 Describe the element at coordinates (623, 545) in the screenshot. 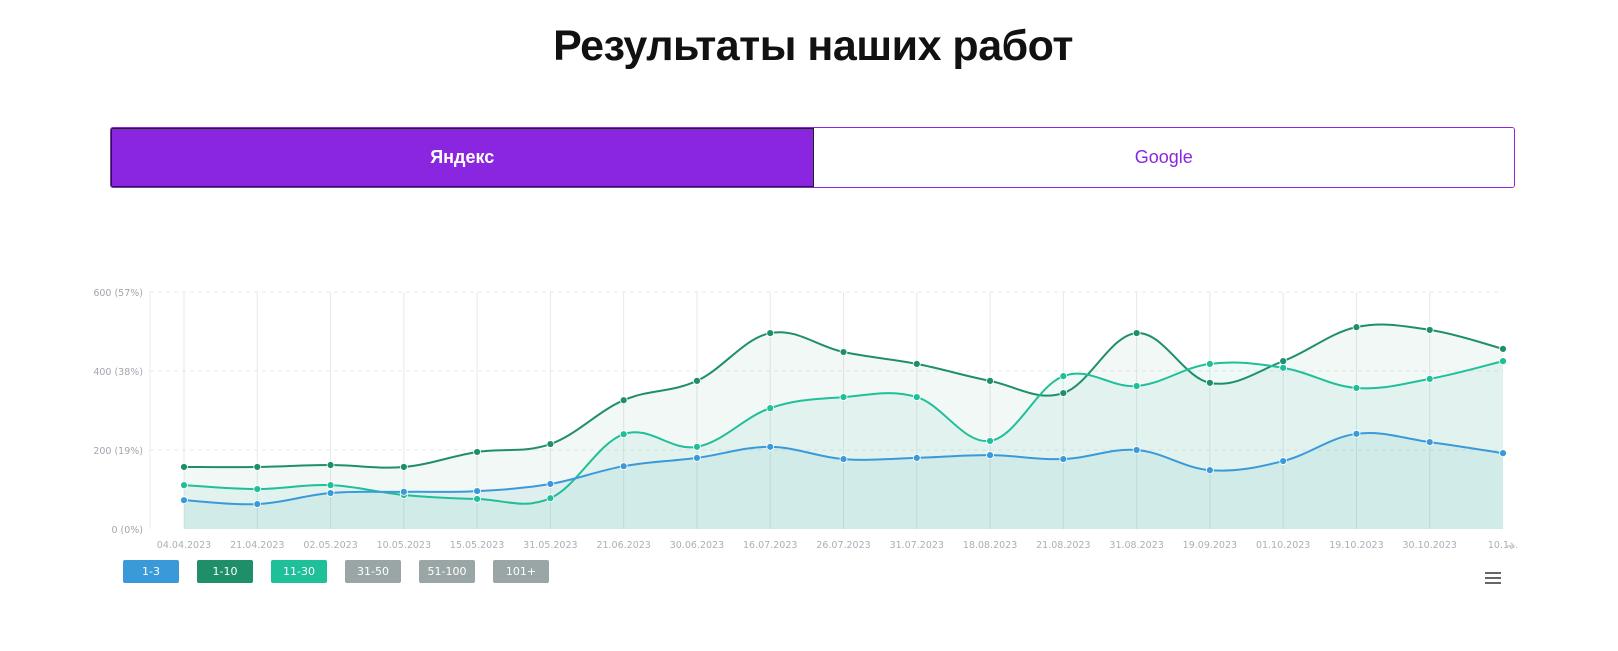

I see `x-tick-label: 21.06.2023` at that location.